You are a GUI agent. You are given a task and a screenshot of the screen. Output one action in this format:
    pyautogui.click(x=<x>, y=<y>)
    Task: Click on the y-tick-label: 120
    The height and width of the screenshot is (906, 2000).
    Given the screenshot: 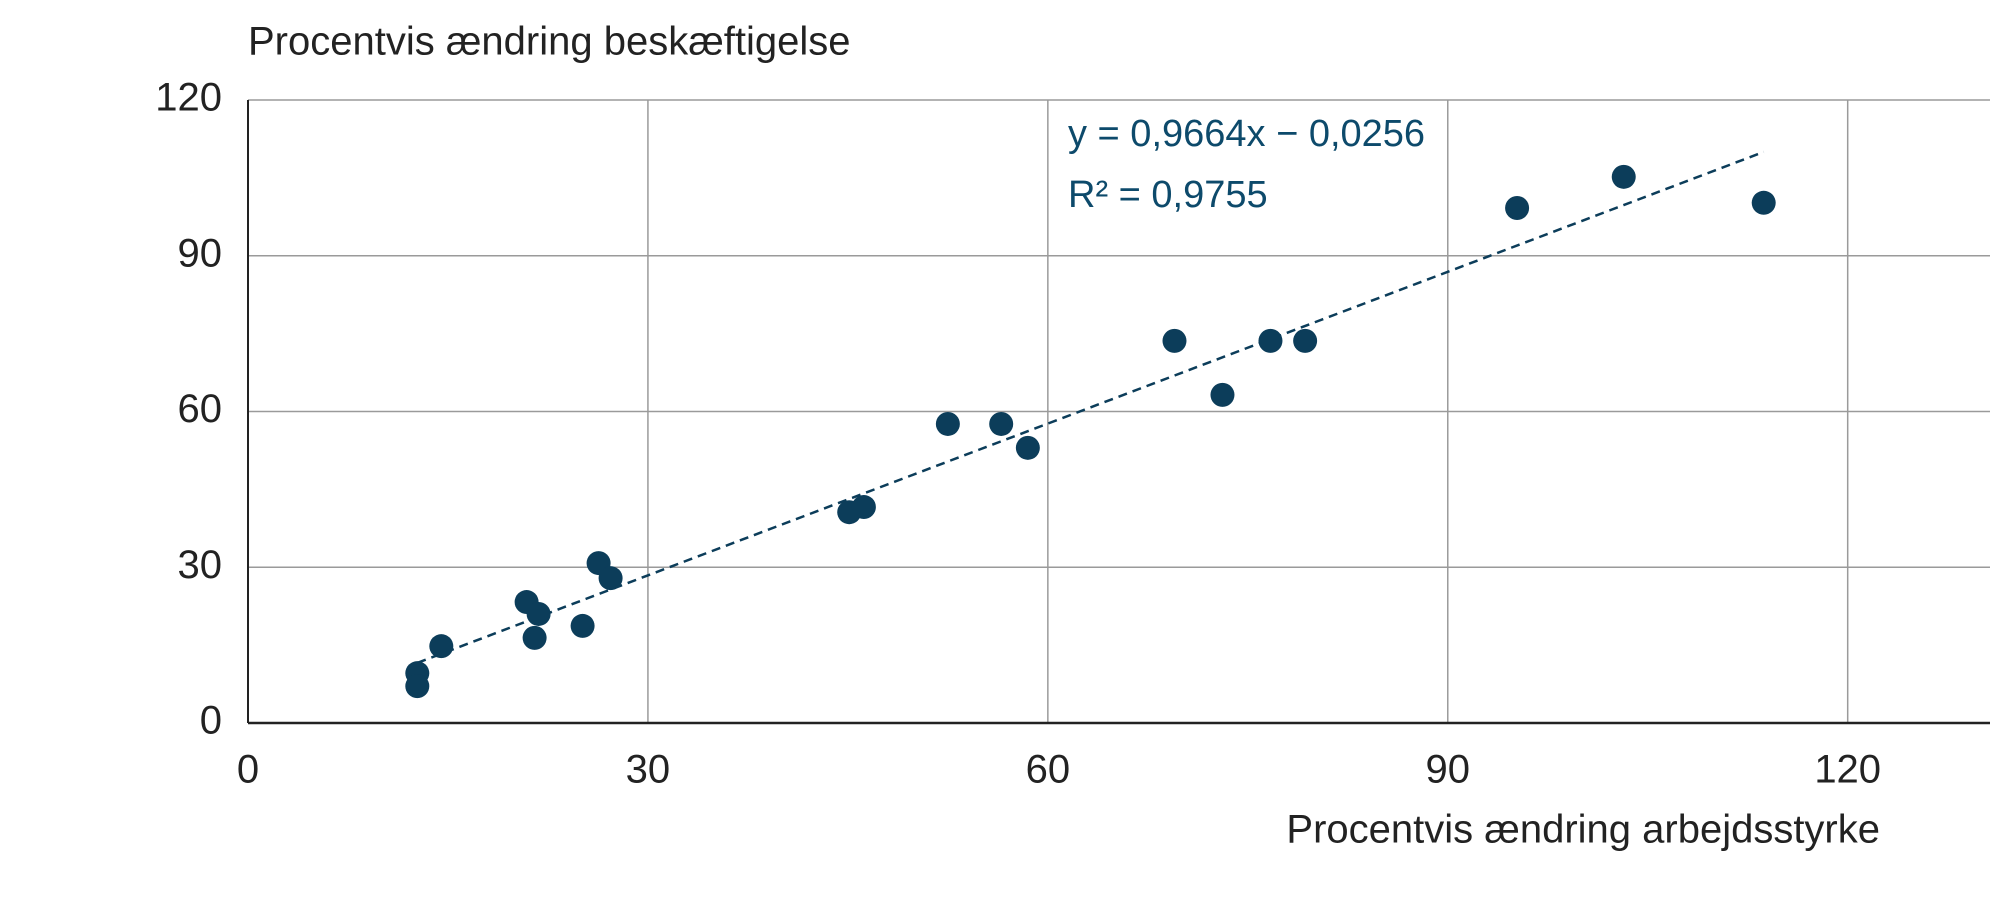 What is the action you would take?
    pyautogui.click(x=188, y=98)
    